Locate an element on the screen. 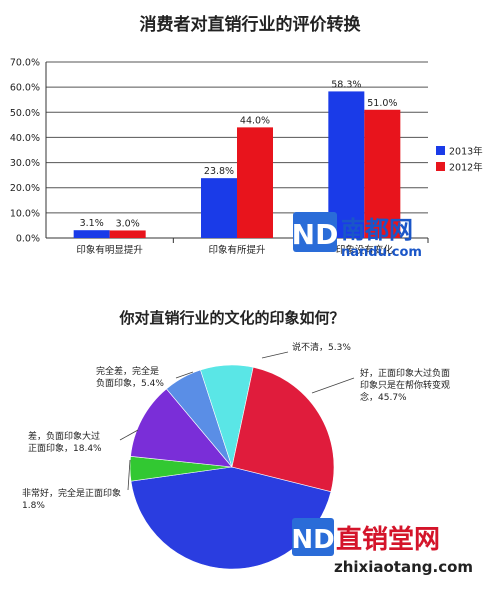  bar-data-label: 51.0% is located at coordinates (382, 103).